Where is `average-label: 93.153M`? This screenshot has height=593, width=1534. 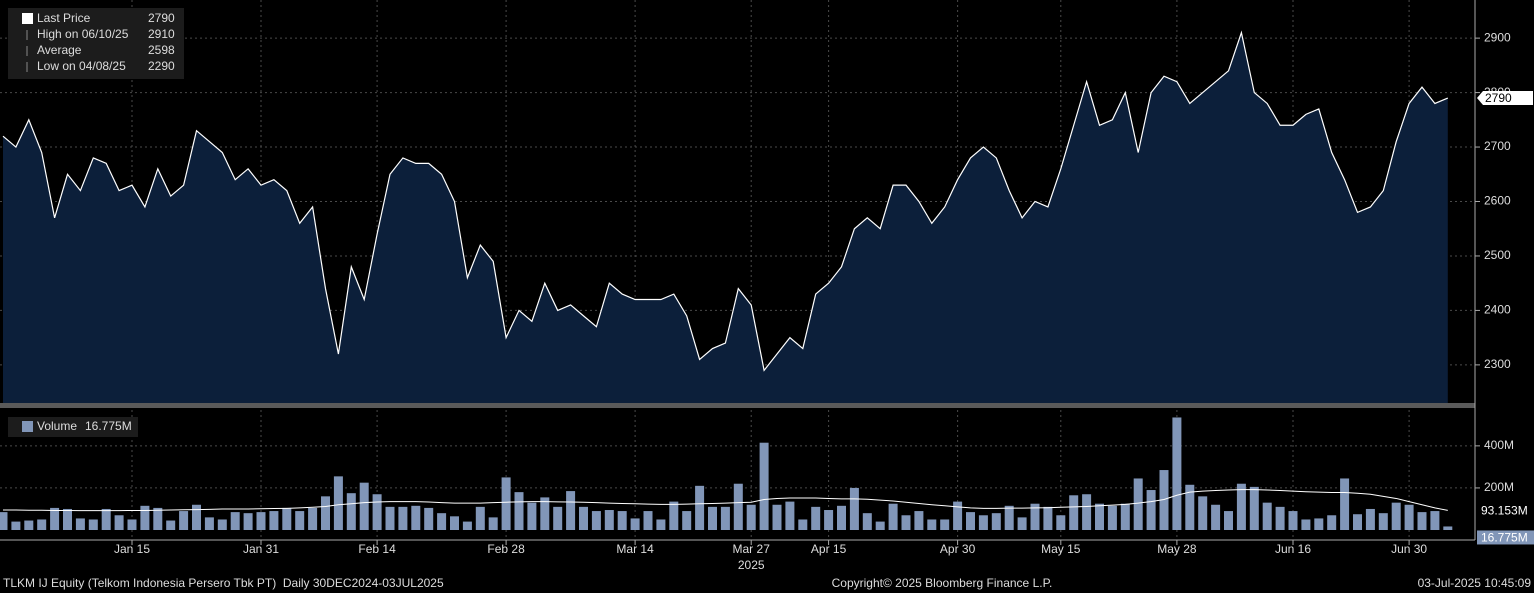
average-label: 93.153M is located at coordinates (1504, 511).